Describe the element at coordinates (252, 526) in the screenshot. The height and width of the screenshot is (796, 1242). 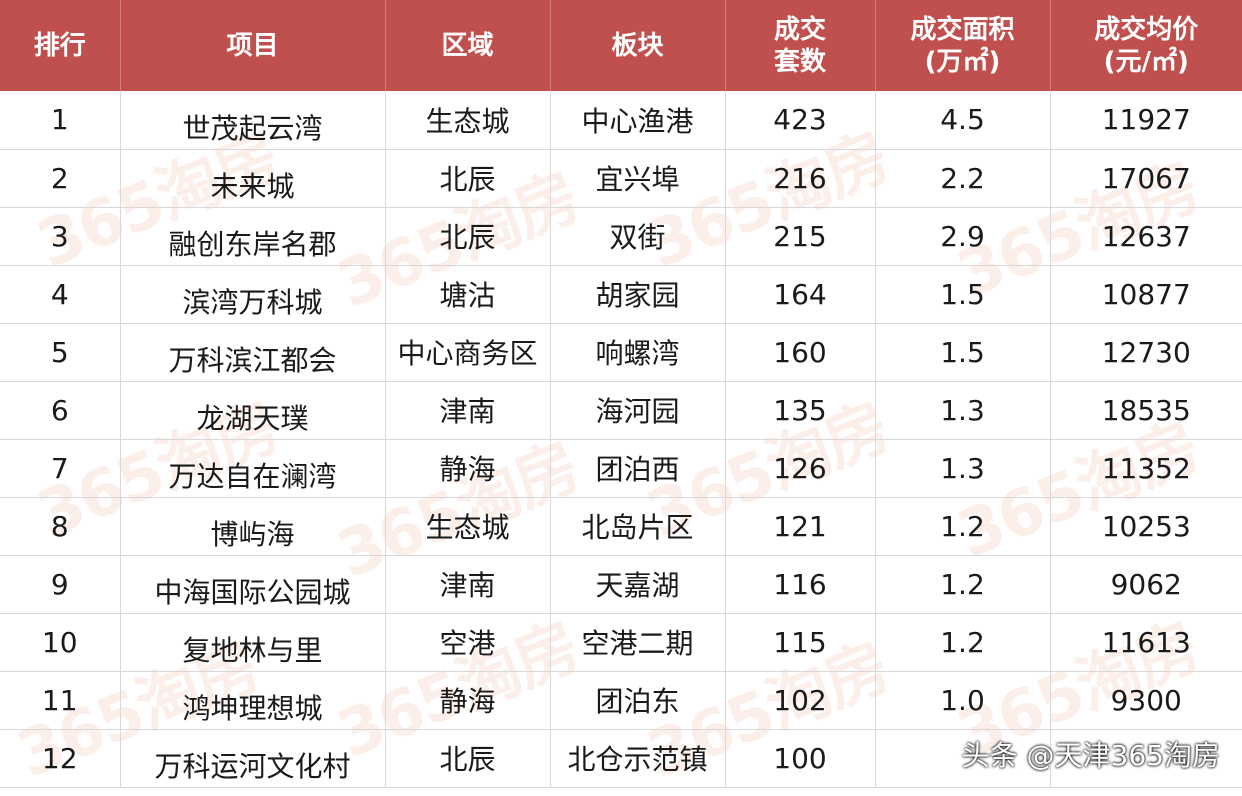
I see `cell-project: 博屿海` at that location.